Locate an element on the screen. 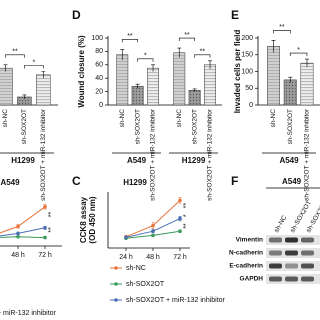 This screenshot has height=320, width=320. y-tick-label: 150 is located at coordinates (247, 55).